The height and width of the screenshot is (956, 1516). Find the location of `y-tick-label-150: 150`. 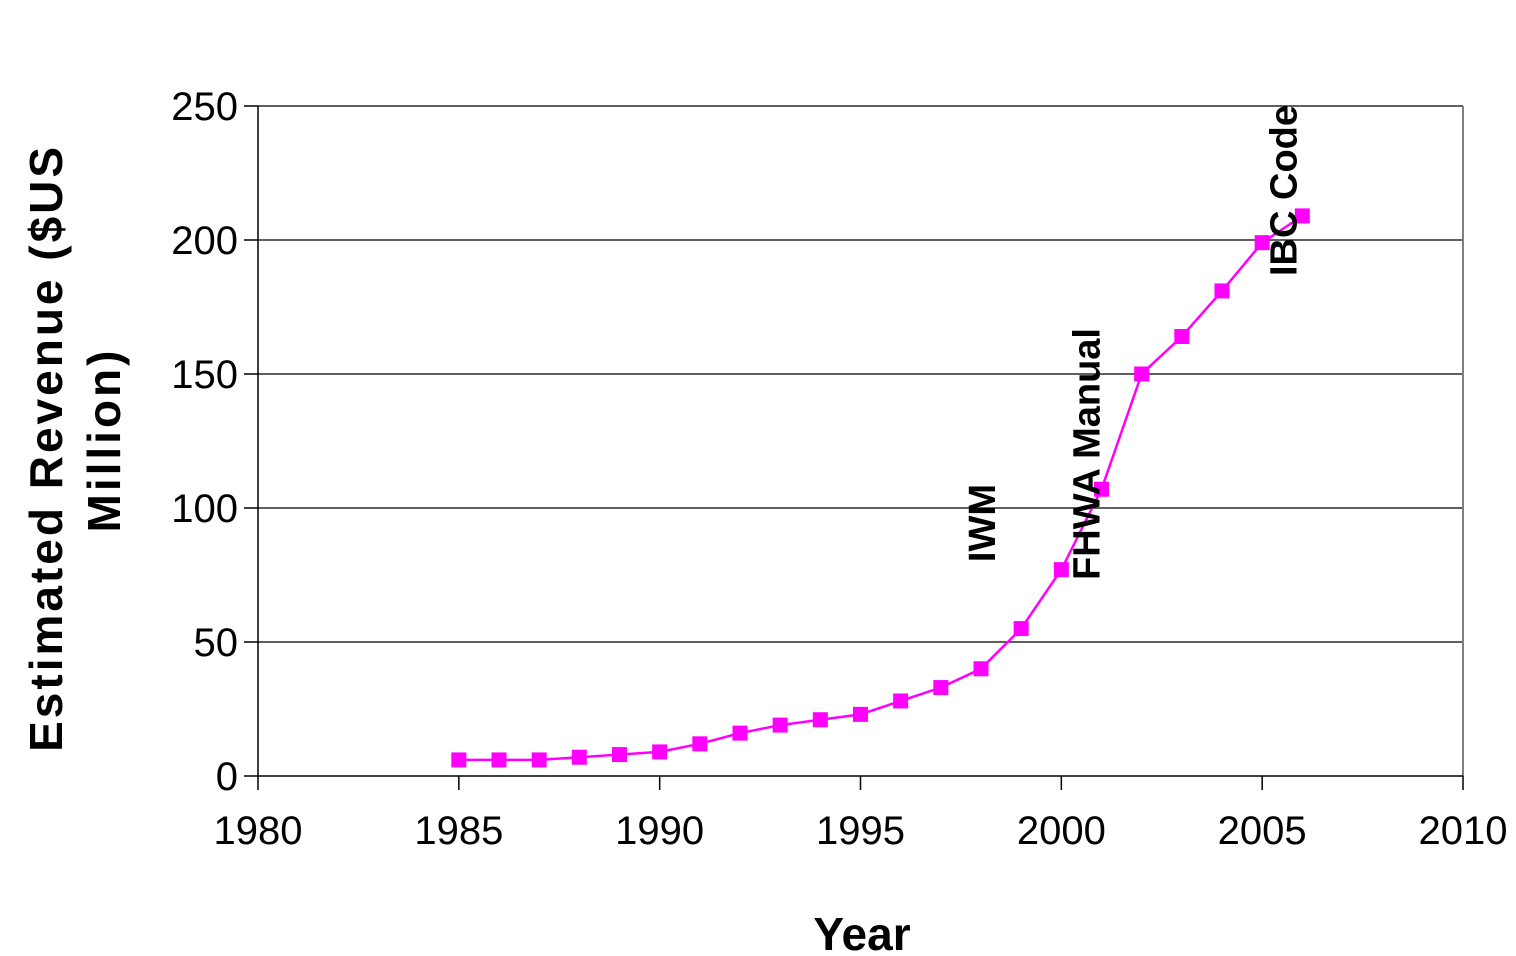

y-tick-label-150: 150 is located at coordinates (204, 375).